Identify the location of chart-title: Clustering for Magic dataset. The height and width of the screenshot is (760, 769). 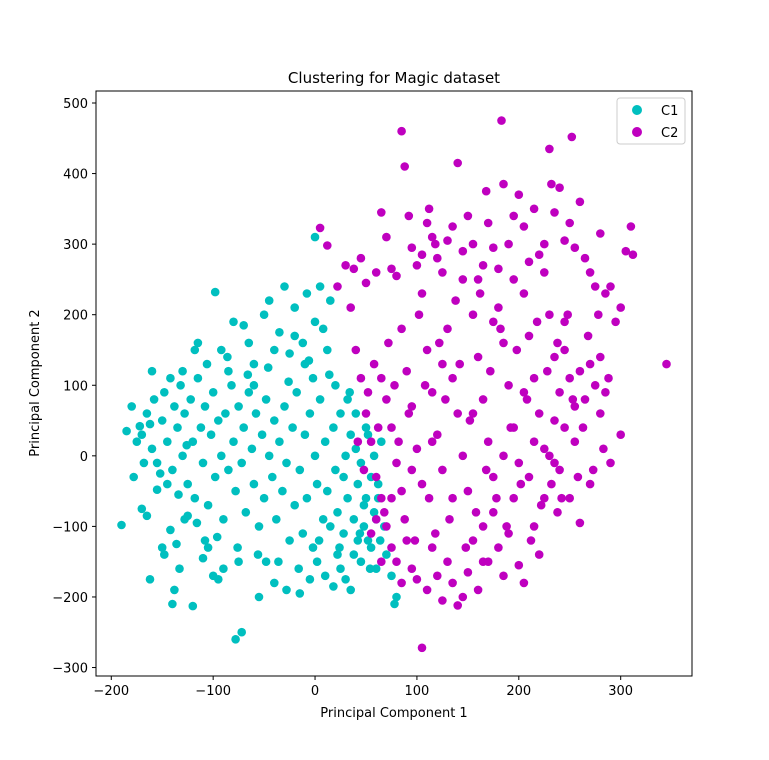
(394, 78).